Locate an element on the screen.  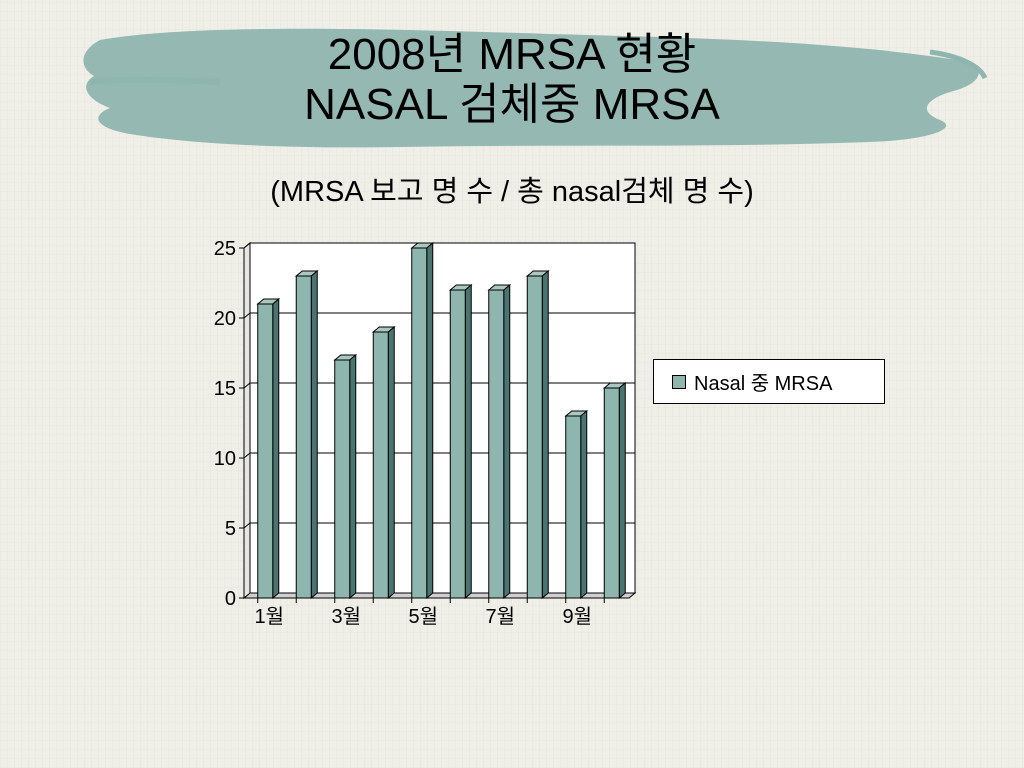
slide-title: 2008년 MRSA 현황 NASAL 검체중 MRSA is located at coordinates (512, 80).